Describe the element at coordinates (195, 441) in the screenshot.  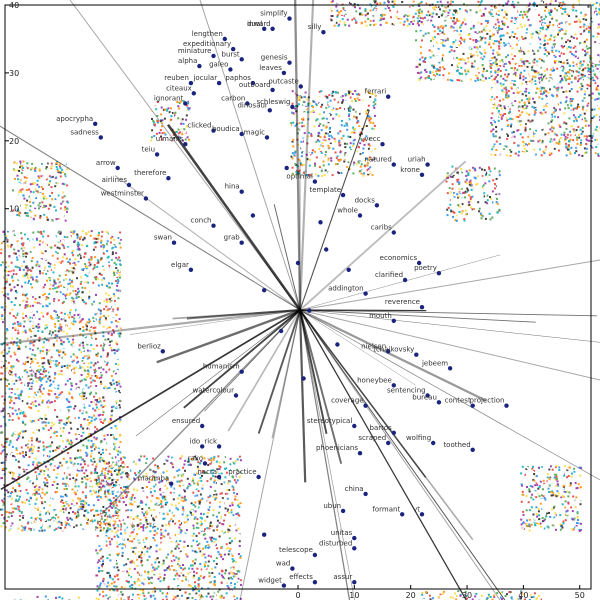
I see `point-label: ido` at that location.